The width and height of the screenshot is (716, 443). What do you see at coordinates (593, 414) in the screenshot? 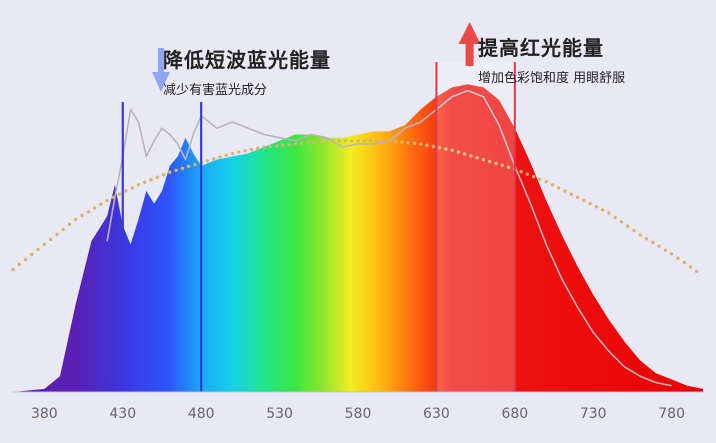
I see `x-tick-label: 730` at bounding box center [593, 414].